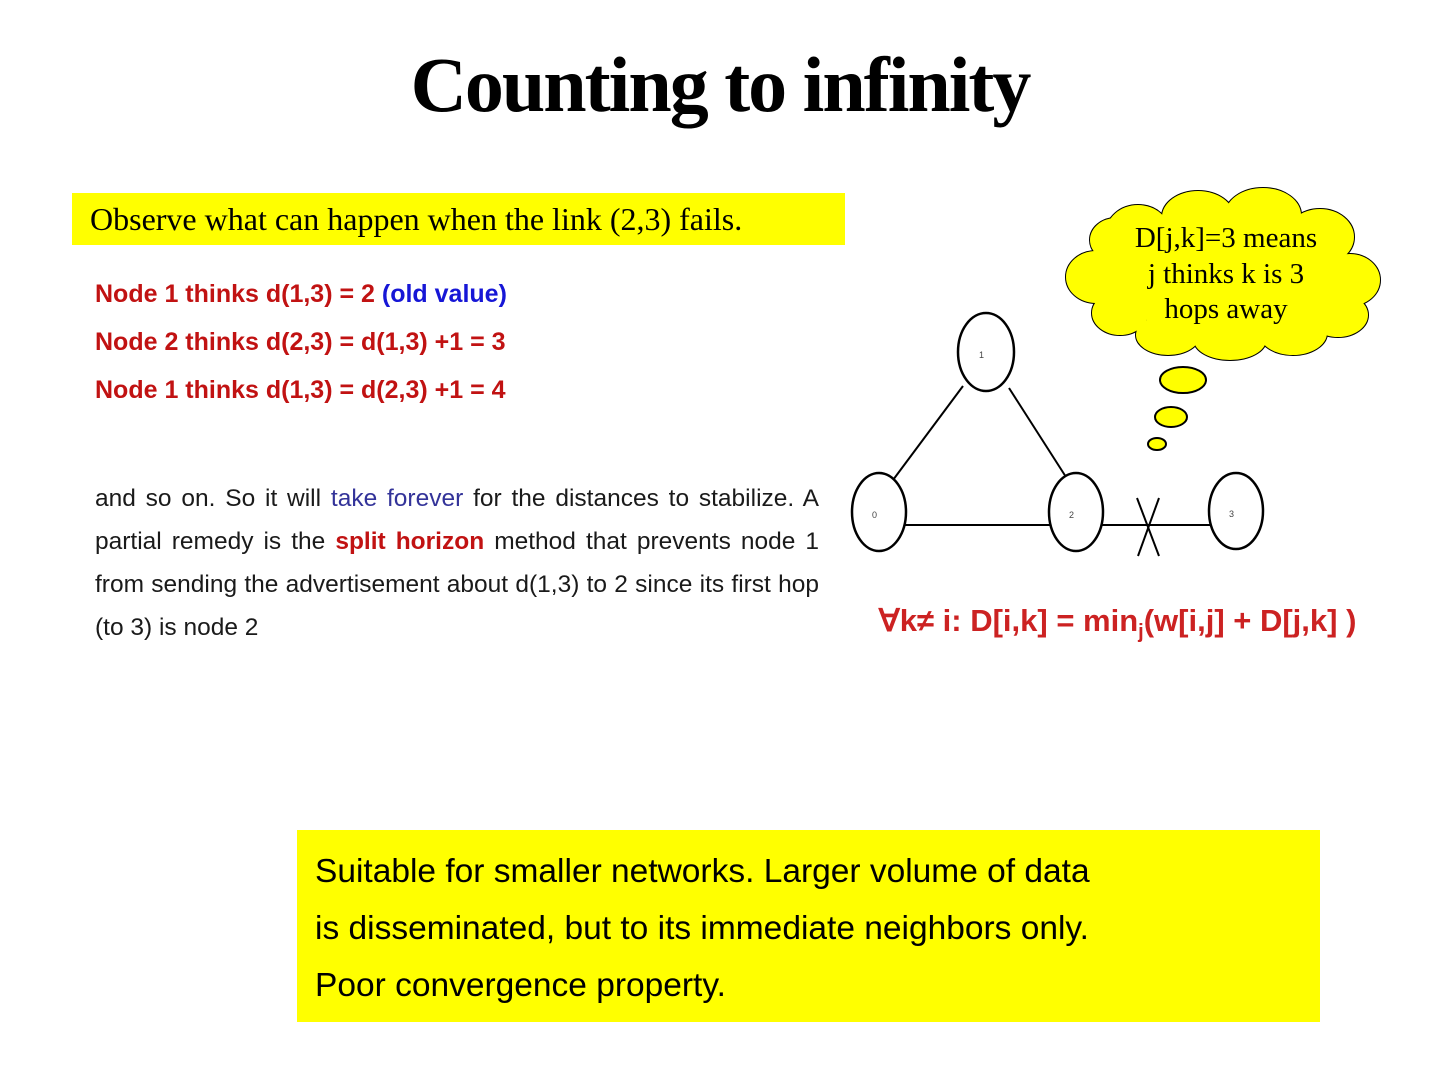 This screenshot has width=1440, height=1080. I want to click on claim-line-1: Node 1 thinks d(1,3) = 2 (old value), so click(301, 294).